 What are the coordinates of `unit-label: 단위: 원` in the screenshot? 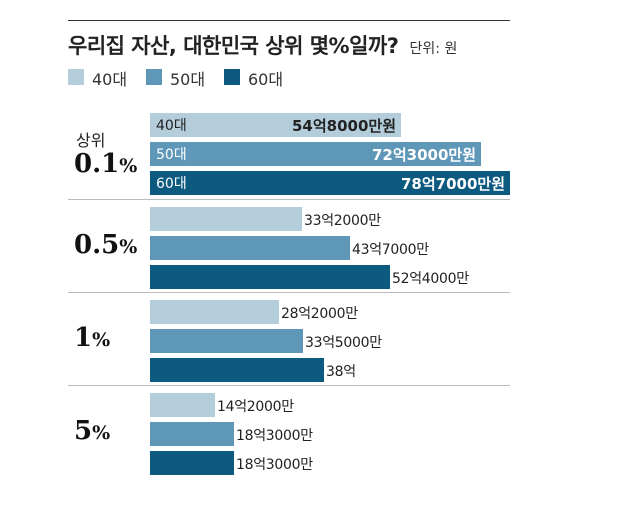 It's located at (433, 49).